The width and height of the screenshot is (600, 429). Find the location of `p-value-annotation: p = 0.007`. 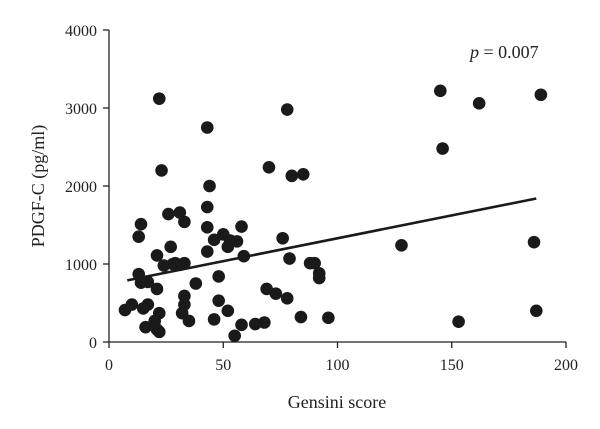

p-value-annotation: p = 0.007 is located at coordinates (503, 52).